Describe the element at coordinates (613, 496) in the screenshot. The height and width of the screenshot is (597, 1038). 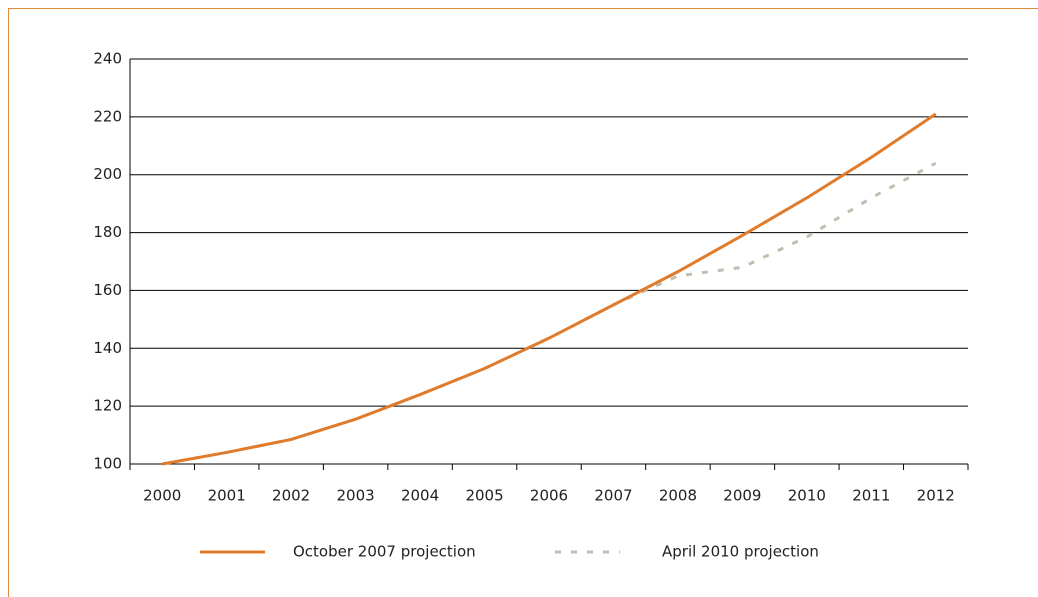
I see `x-tick-label: 2007` at that location.